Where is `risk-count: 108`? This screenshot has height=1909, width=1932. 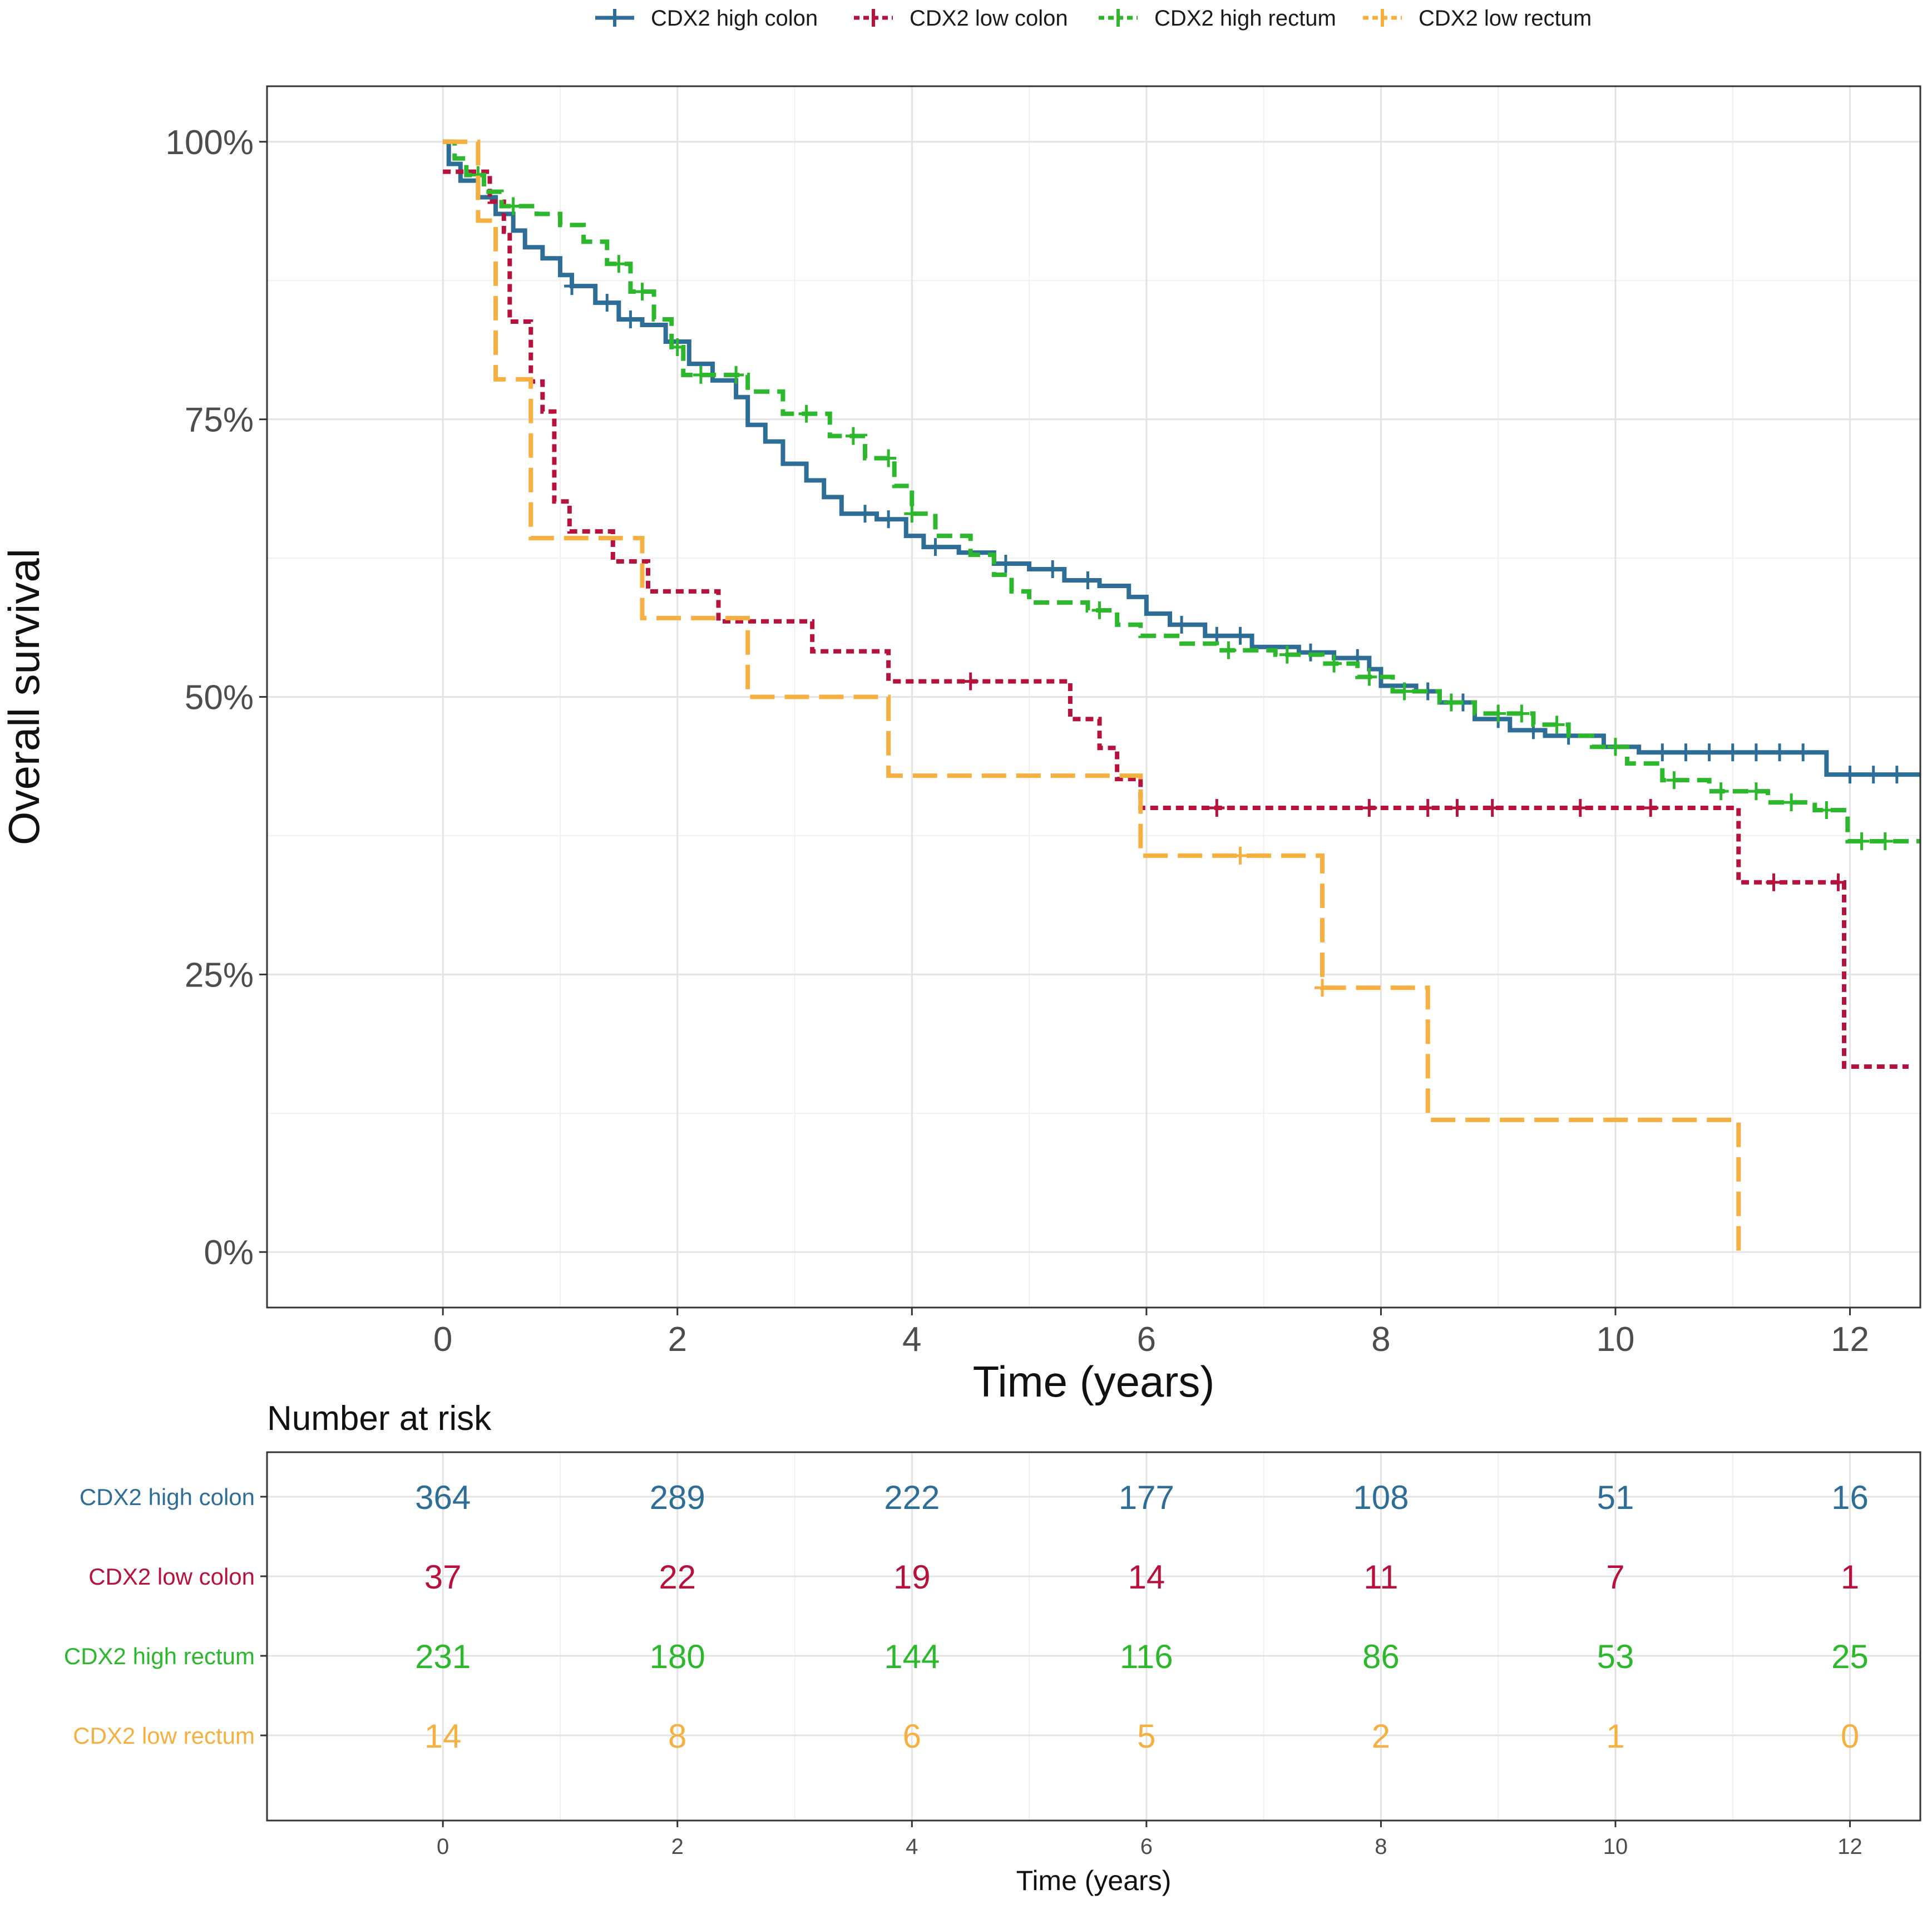
risk-count: 108 is located at coordinates (1381, 1497).